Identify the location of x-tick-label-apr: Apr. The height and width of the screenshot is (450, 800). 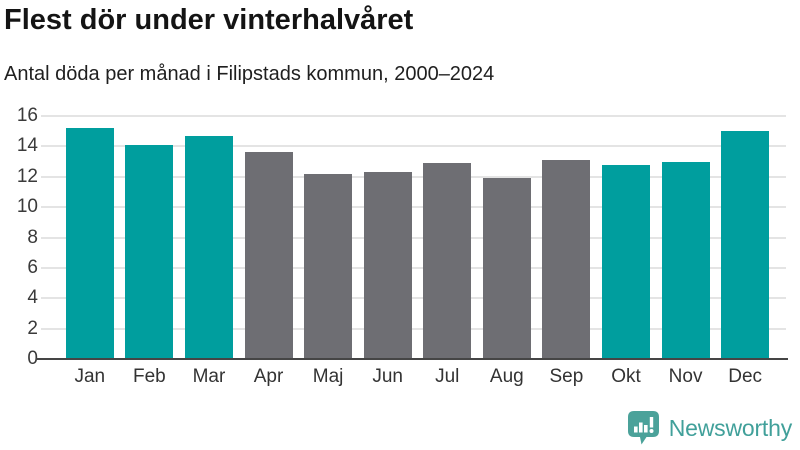
(268, 376).